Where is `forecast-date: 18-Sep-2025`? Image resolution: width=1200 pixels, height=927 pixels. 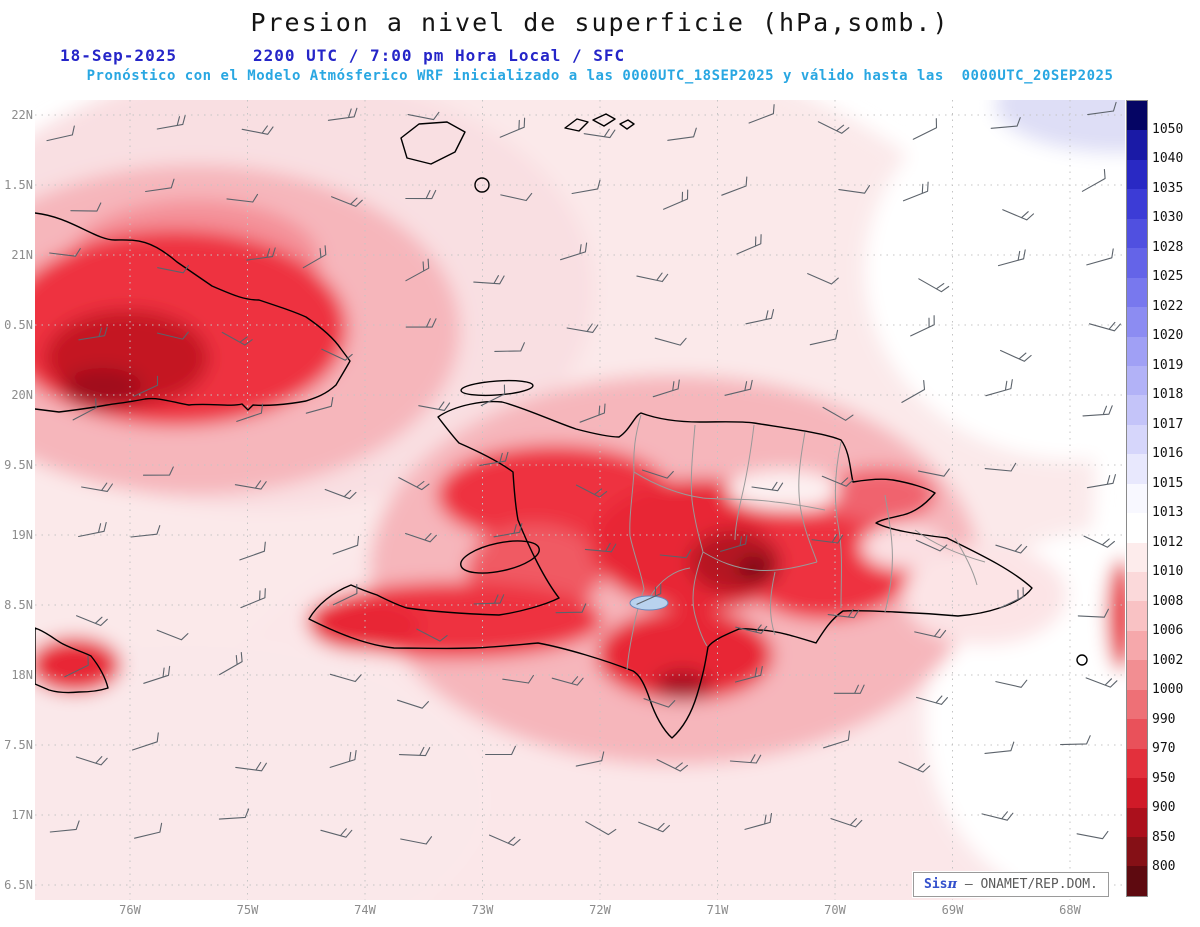
forecast-date: 18-Sep-2025 is located at coordinates (118, 55).